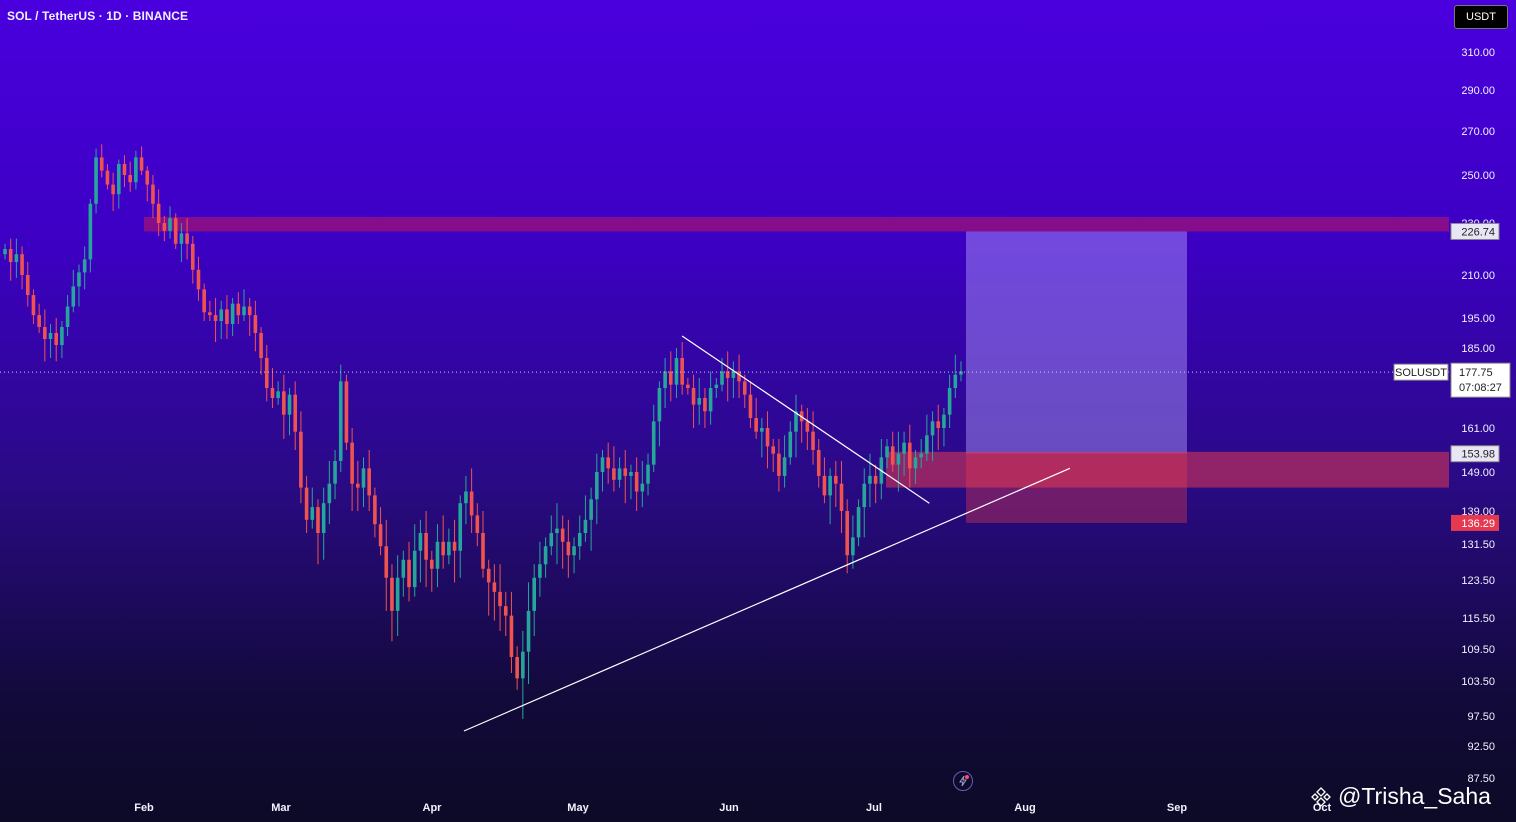  Describe the element at coordinates (98, 16) in the screenshot. I see `symbol-title: SOL / TetherUS · 1D · BINANCE` at that location.